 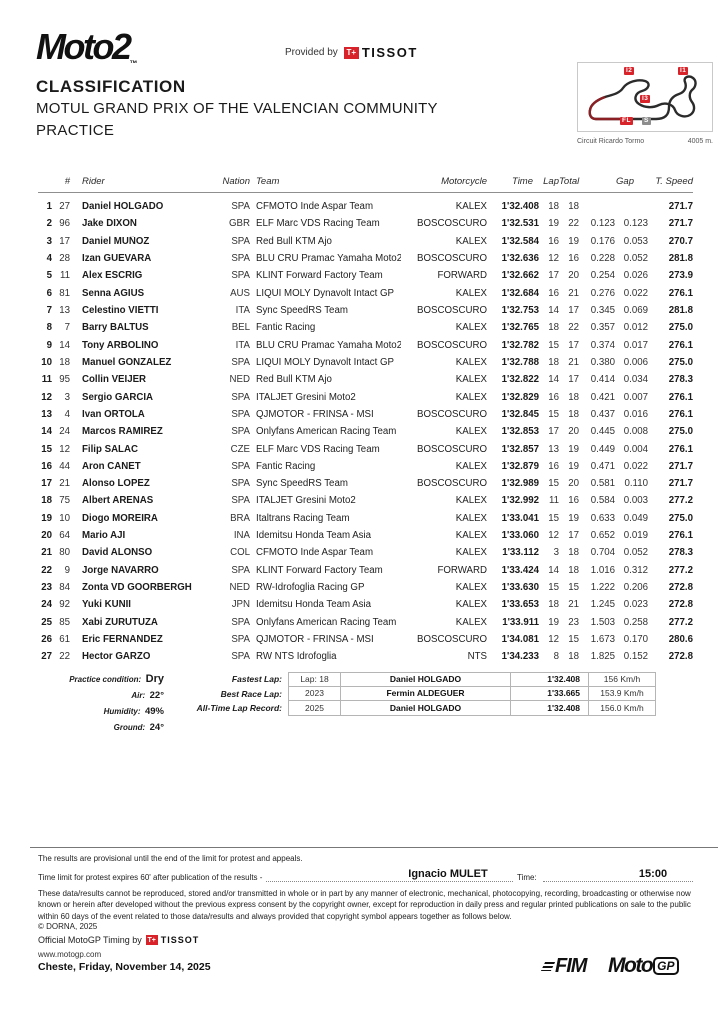 What do you see at coordinates (549, 708) in the screenshot?
I see `record-time: 1'32.408` at bounding box center [549, 708].